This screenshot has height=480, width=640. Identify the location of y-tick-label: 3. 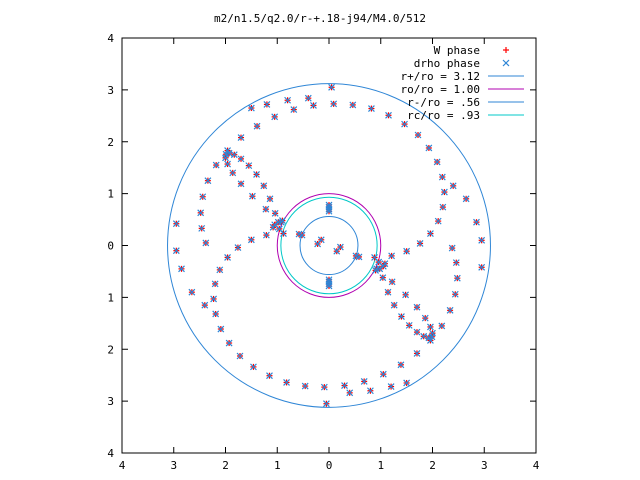
(110, 401).